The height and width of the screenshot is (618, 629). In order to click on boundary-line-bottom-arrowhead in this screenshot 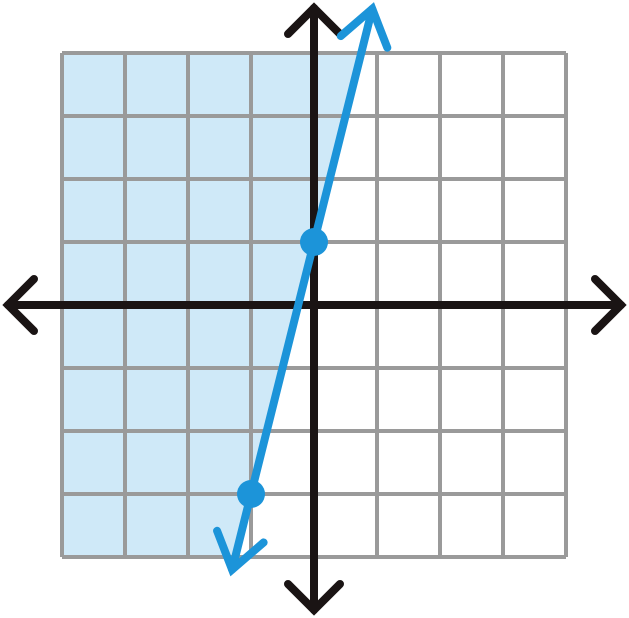, I will do `click(240, 551)`.